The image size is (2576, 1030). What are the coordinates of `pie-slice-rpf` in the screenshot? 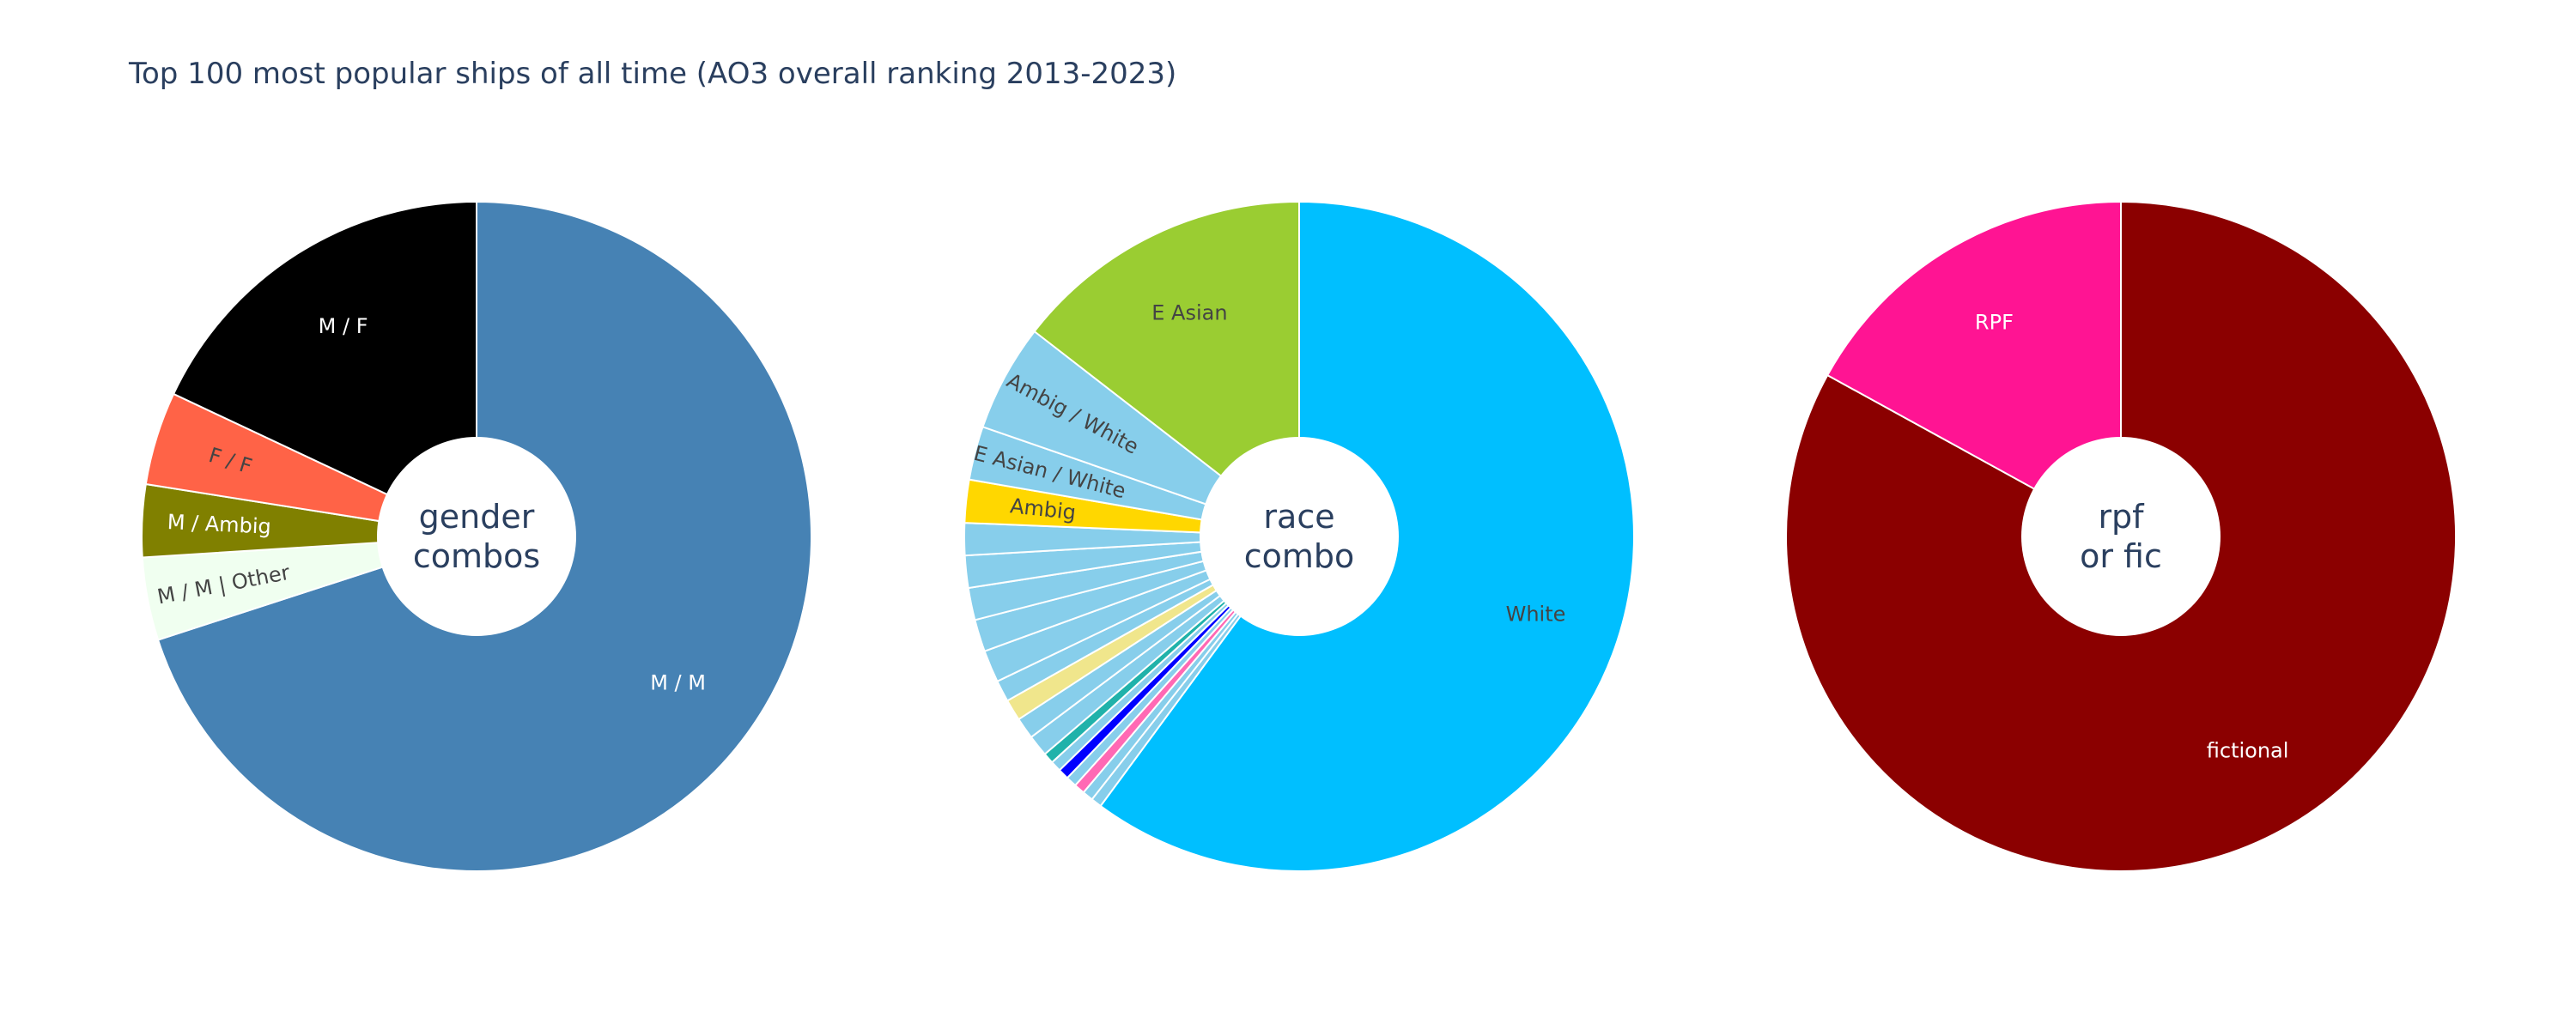 It's located at (1974, 369).